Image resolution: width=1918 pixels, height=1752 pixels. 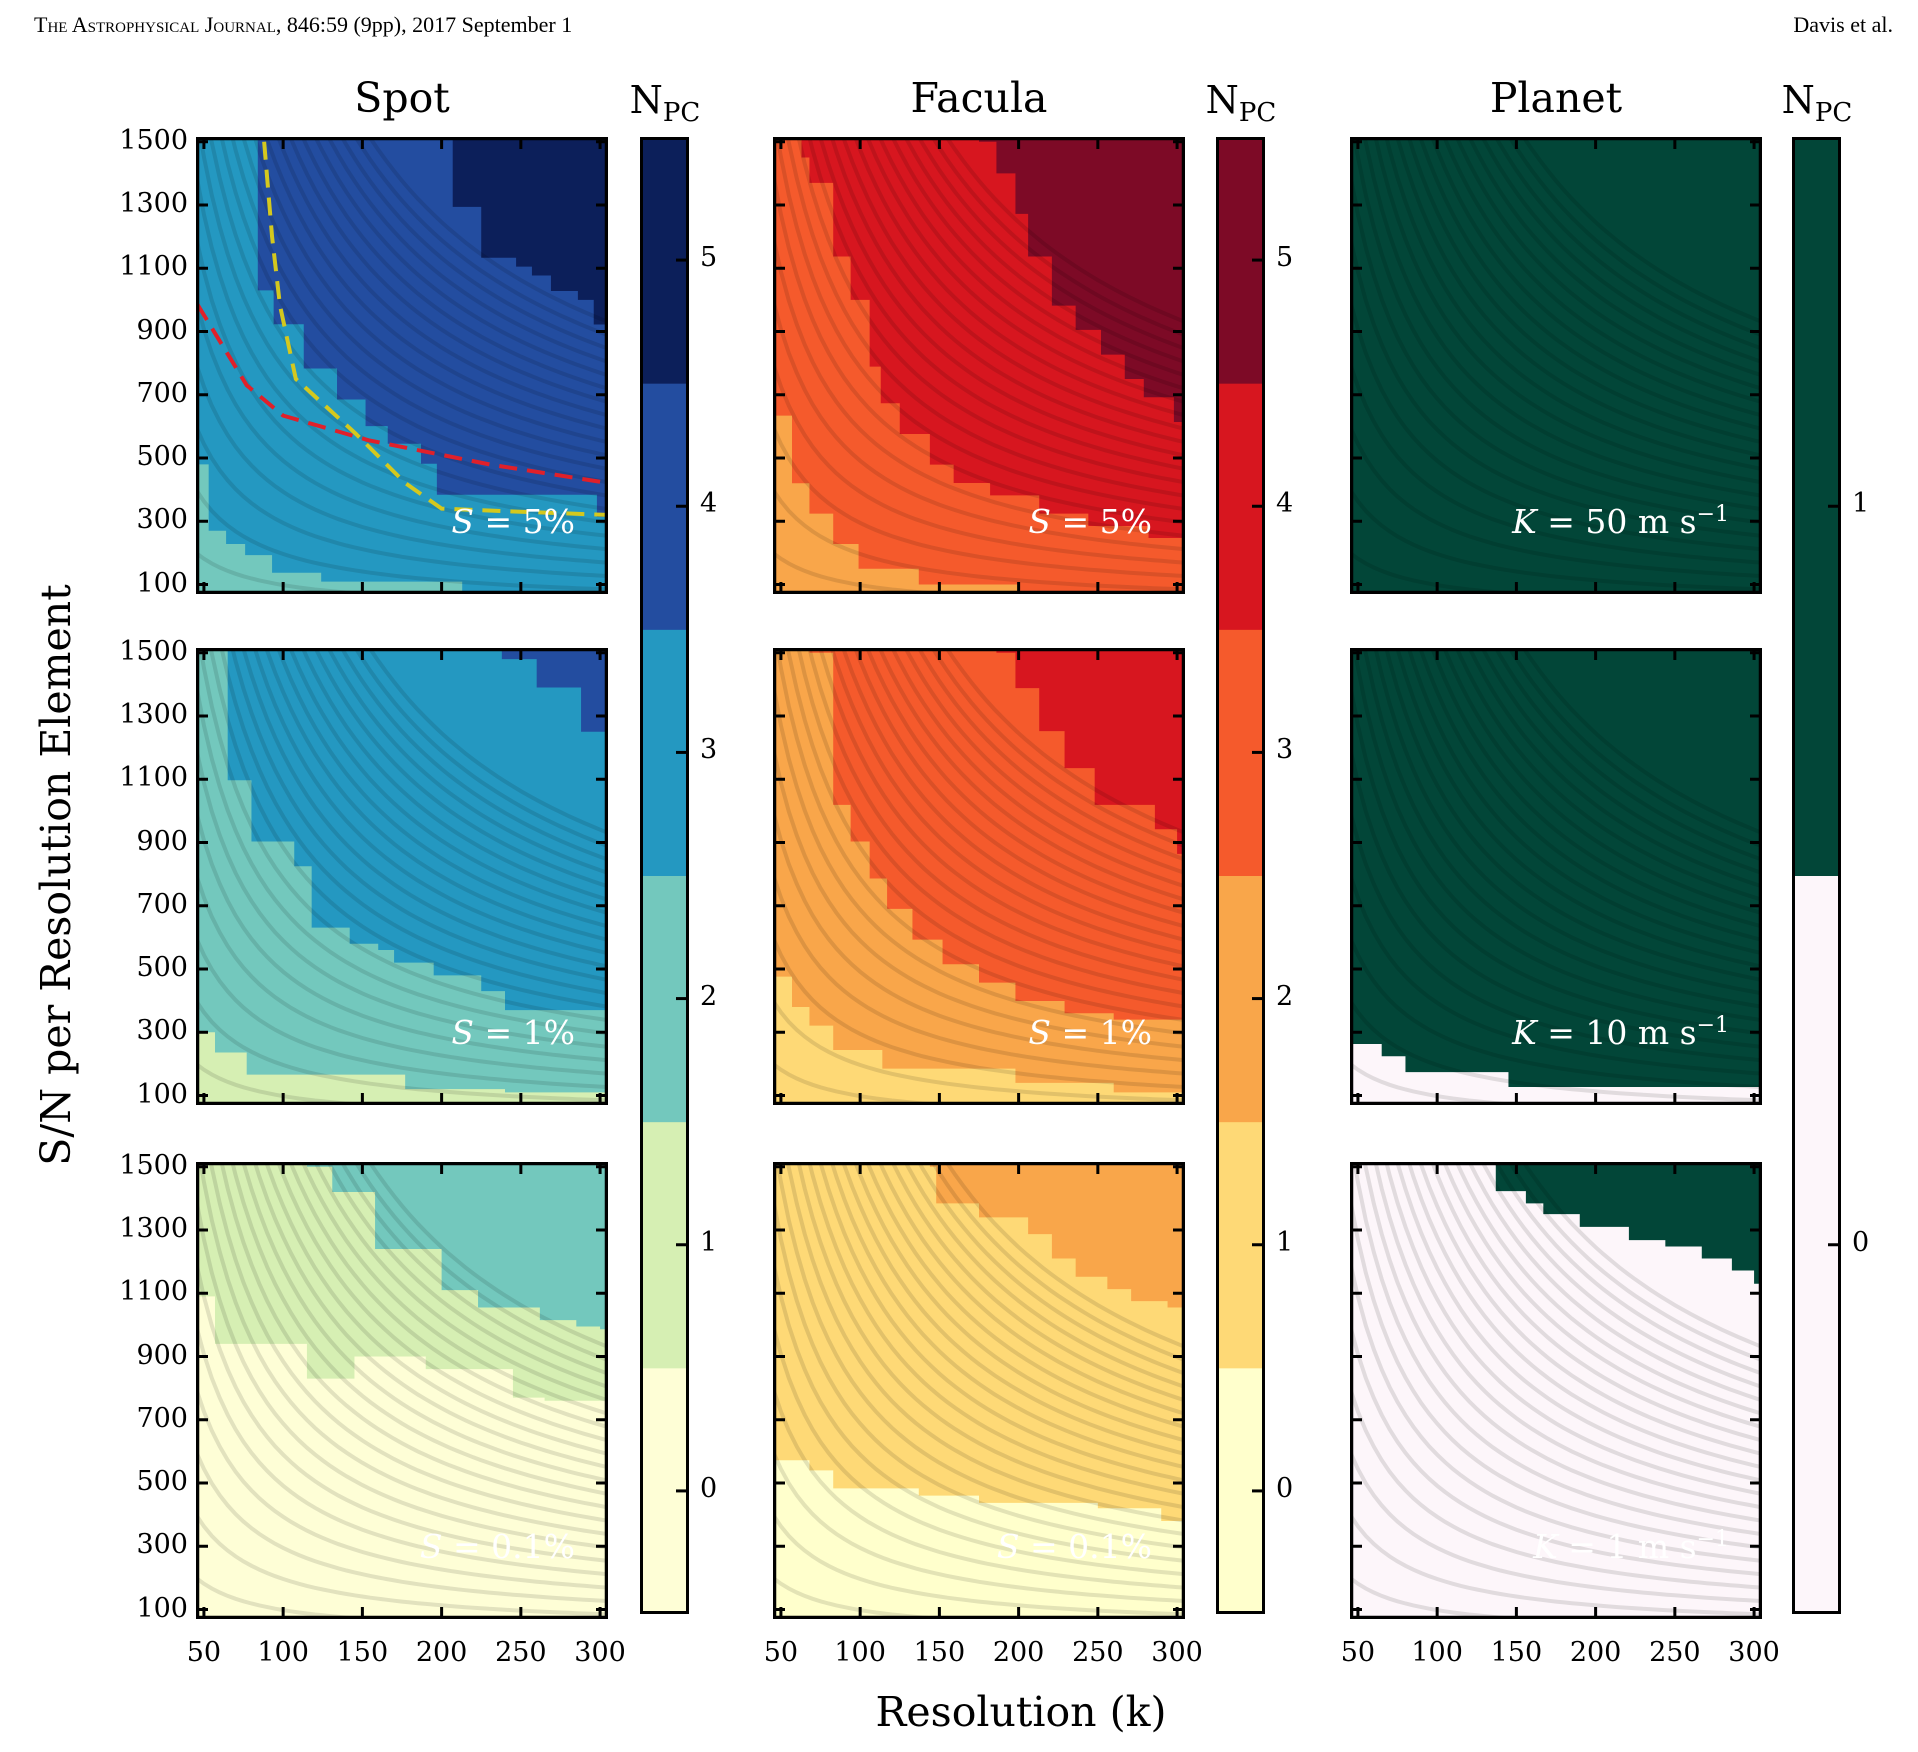 I want to click on x-tick-label: 250, so click(x=1098, y=1652).